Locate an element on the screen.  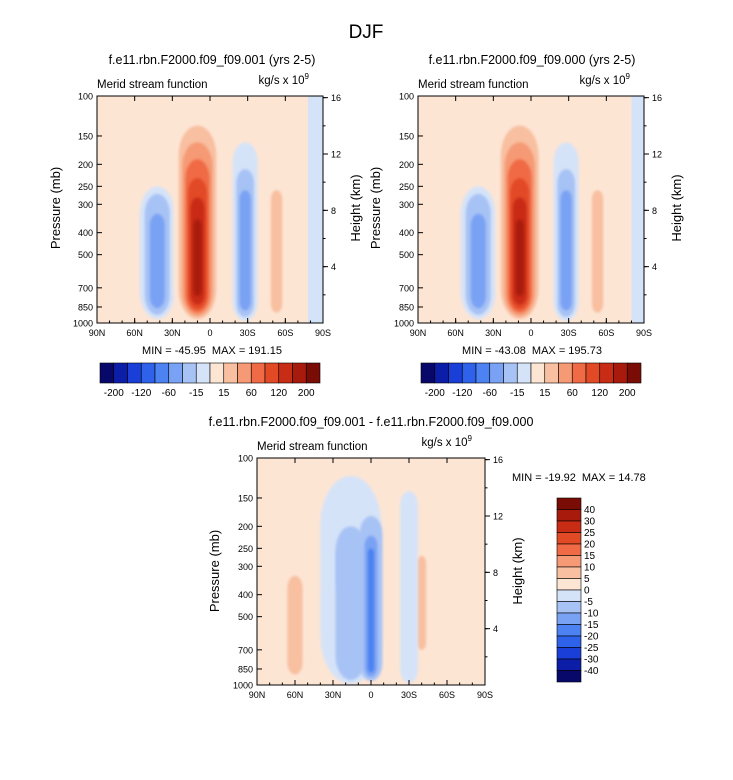
colorbar-label: -30 is located at coordinates (591, 660).